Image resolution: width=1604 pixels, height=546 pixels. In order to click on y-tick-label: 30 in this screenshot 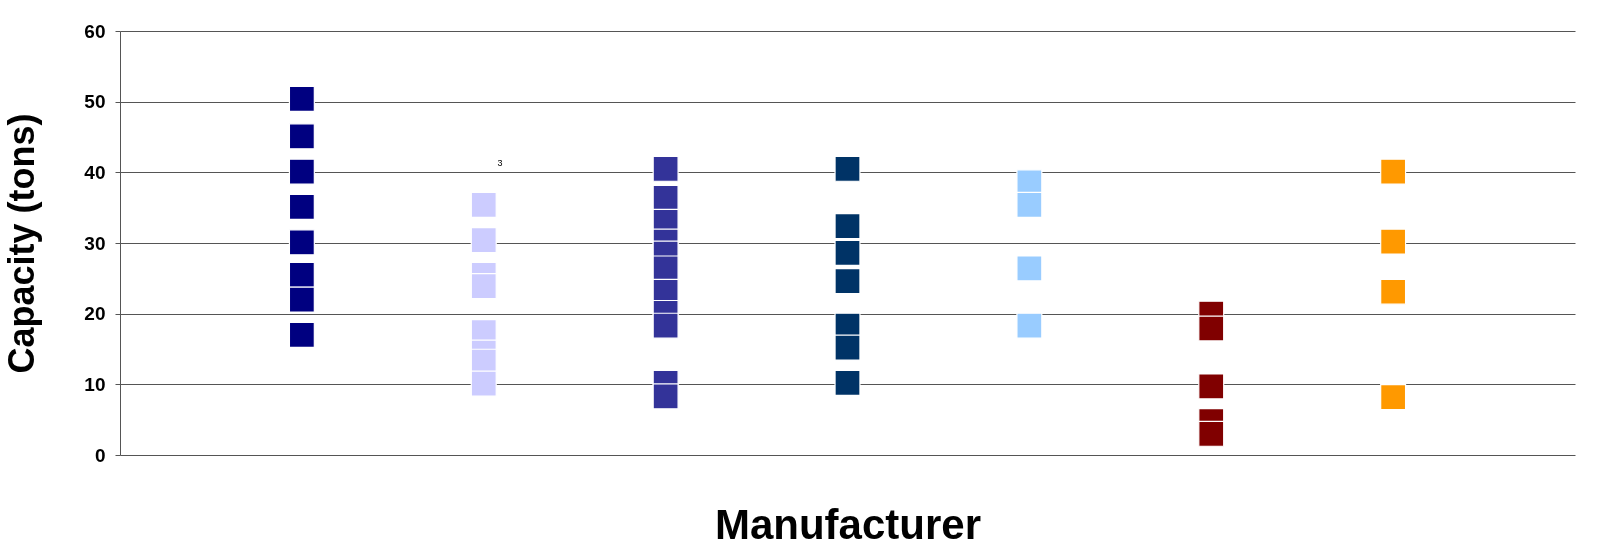, I will do `click(95, 243)`.